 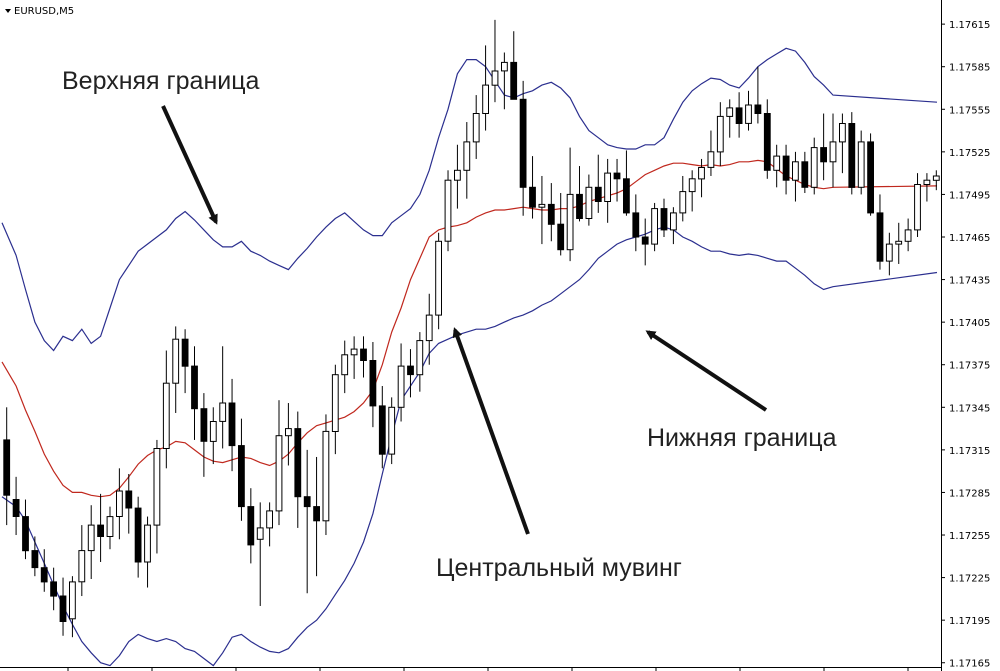 What do you see at coordinates (969, 493) in the screenshot?
I see `y-tick-label: 1.17285` at bounding box center [969, 493].